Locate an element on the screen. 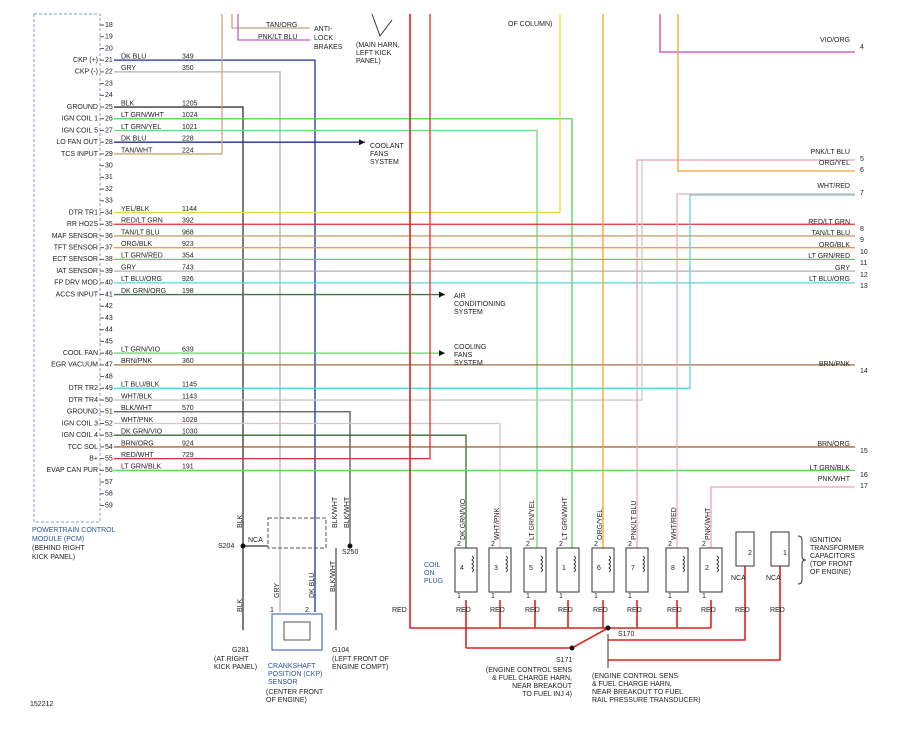 This screenshot has width=901, height=743. pin-number: 46 is located at coordinates (109, 353).